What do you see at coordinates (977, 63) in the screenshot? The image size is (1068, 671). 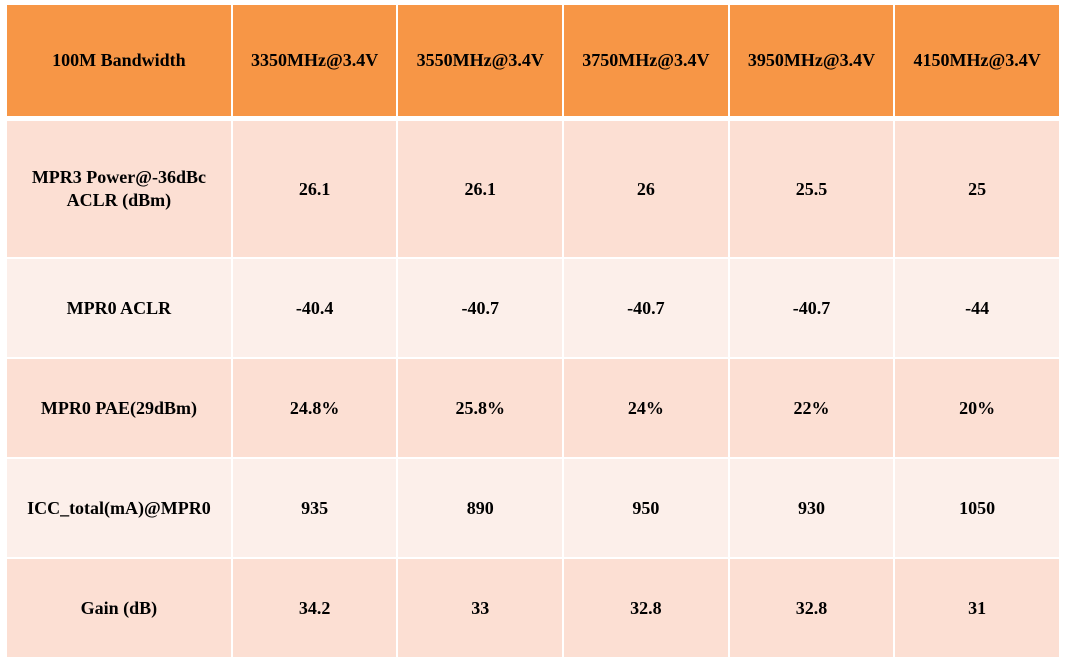 I see `header-cell-4150mhz: 4150MHz@3.4V` at bounding box center [977, 63].